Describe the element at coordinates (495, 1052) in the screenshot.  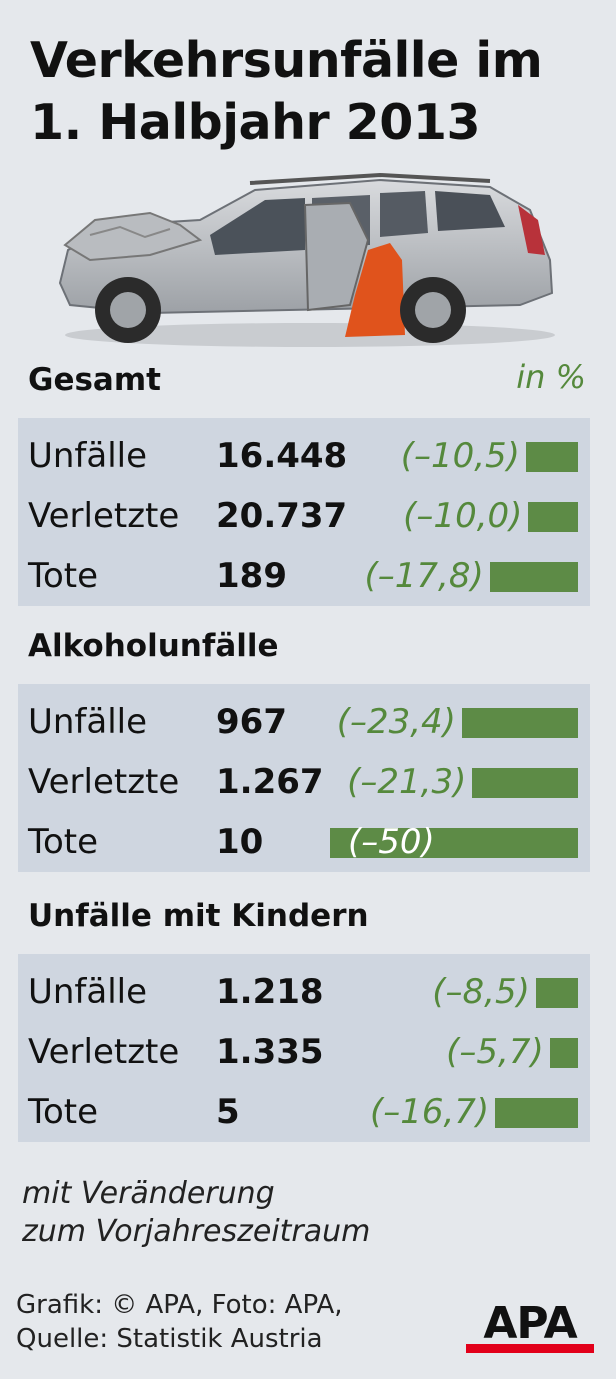
I see `change-label: (–5,7)` at that location.